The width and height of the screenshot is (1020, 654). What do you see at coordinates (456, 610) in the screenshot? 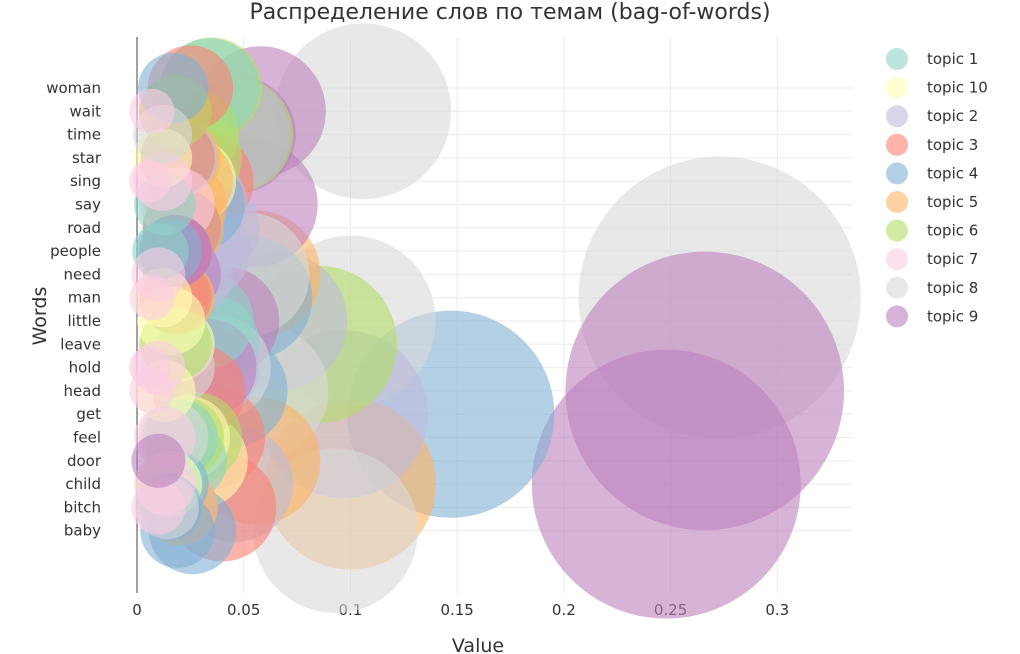
I see `x-tick-label: 0.15` at bounding box center [456, 610].